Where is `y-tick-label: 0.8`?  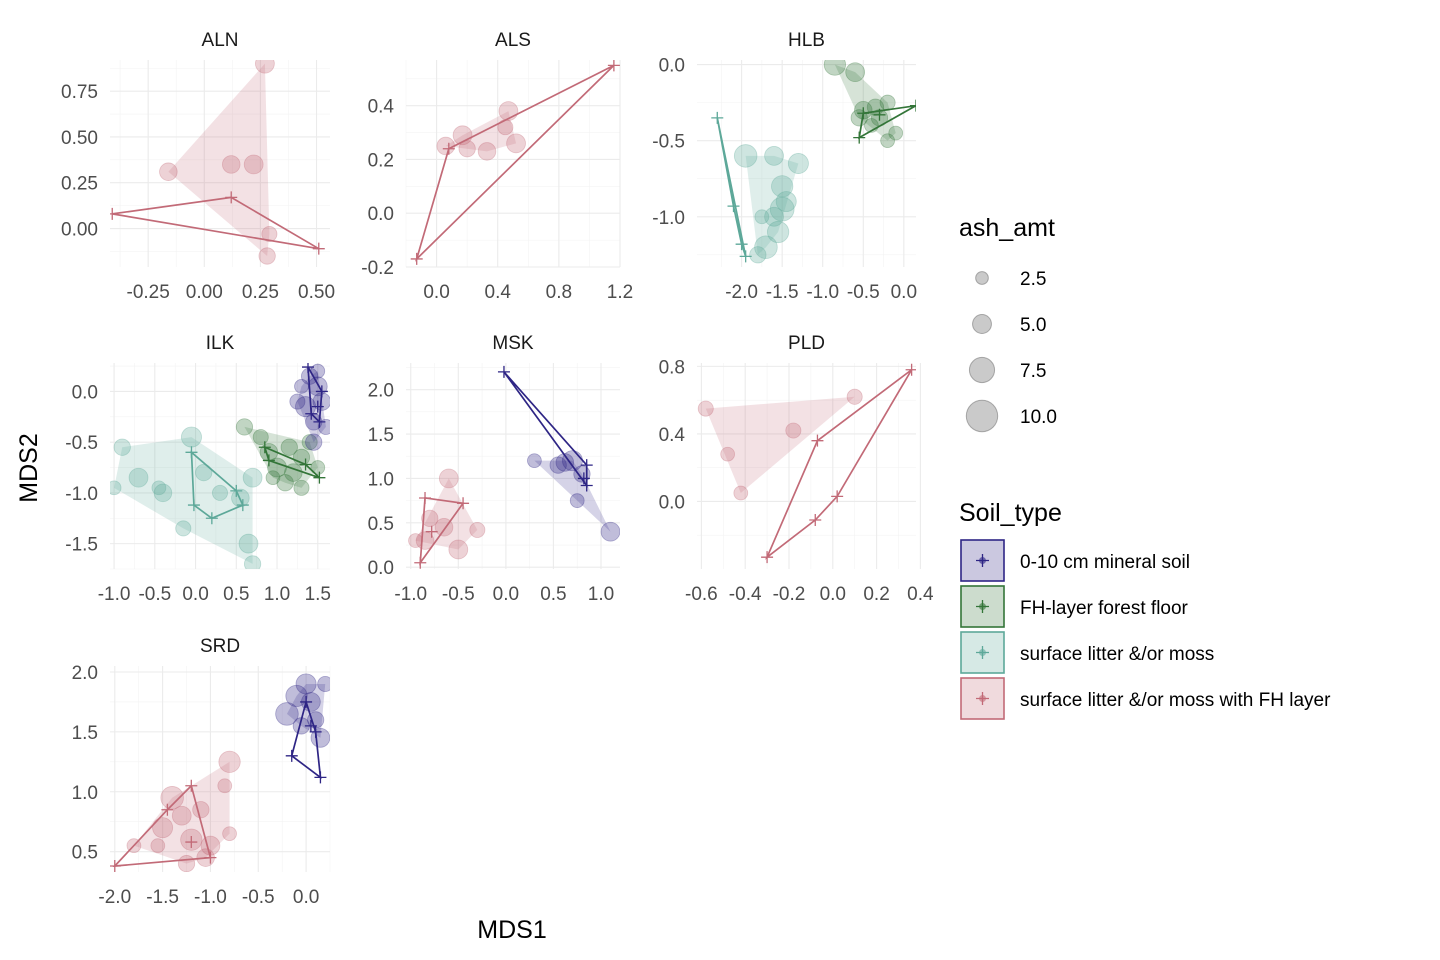
y-tick-label: 0.8 is located at coordinates (672, 367).